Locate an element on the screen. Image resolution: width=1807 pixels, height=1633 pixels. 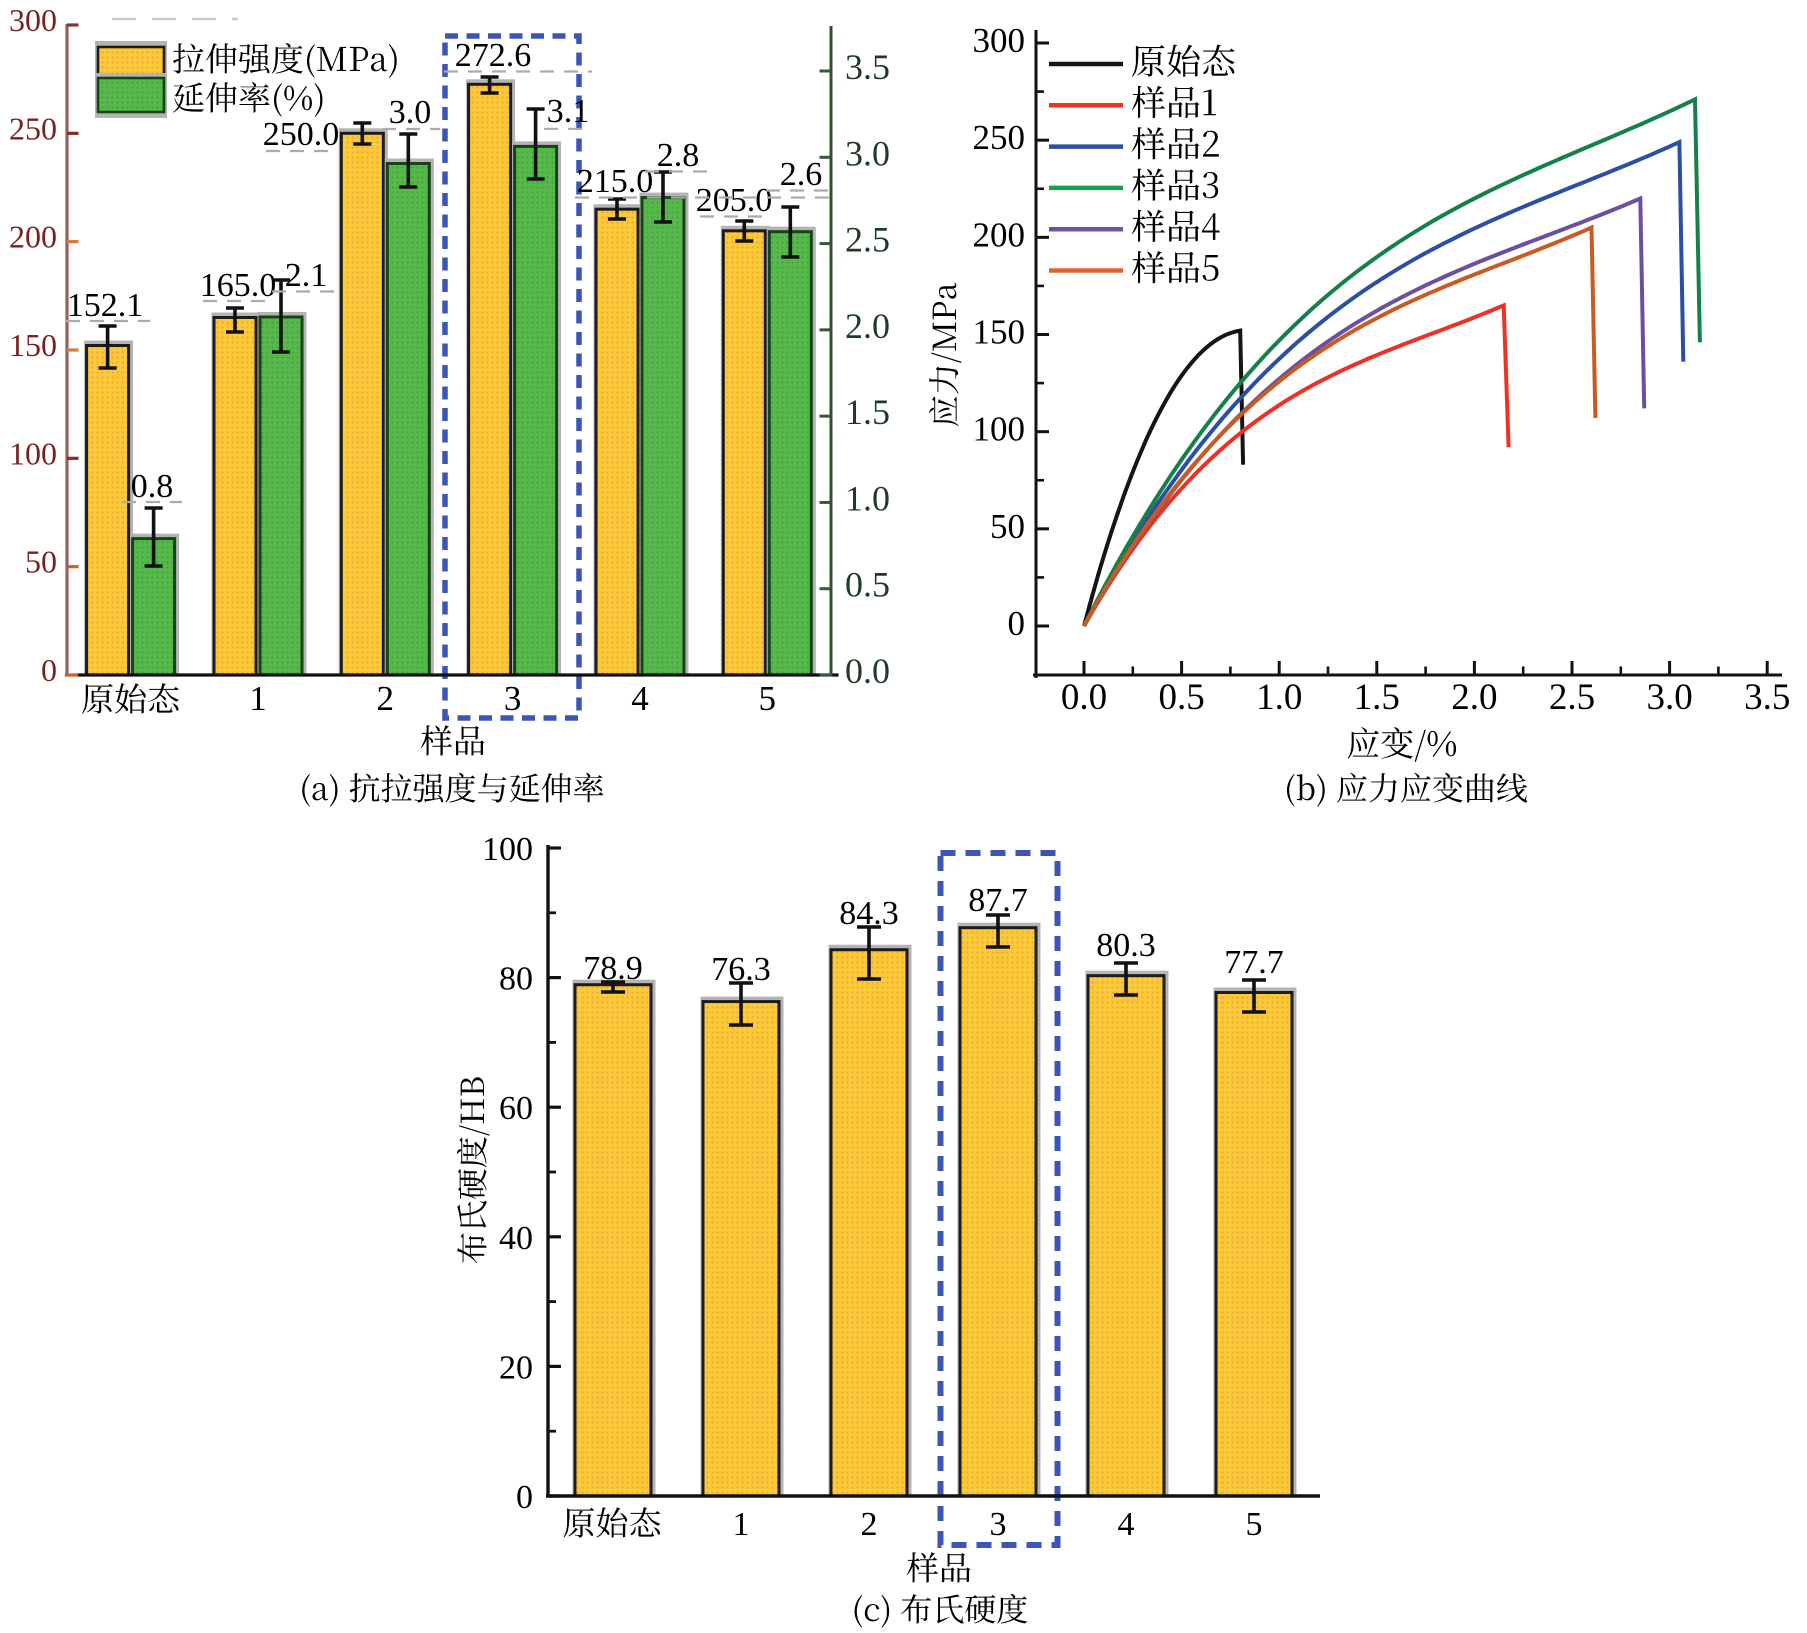
svg-text: 0.8 is located at coordinates (152, 486).